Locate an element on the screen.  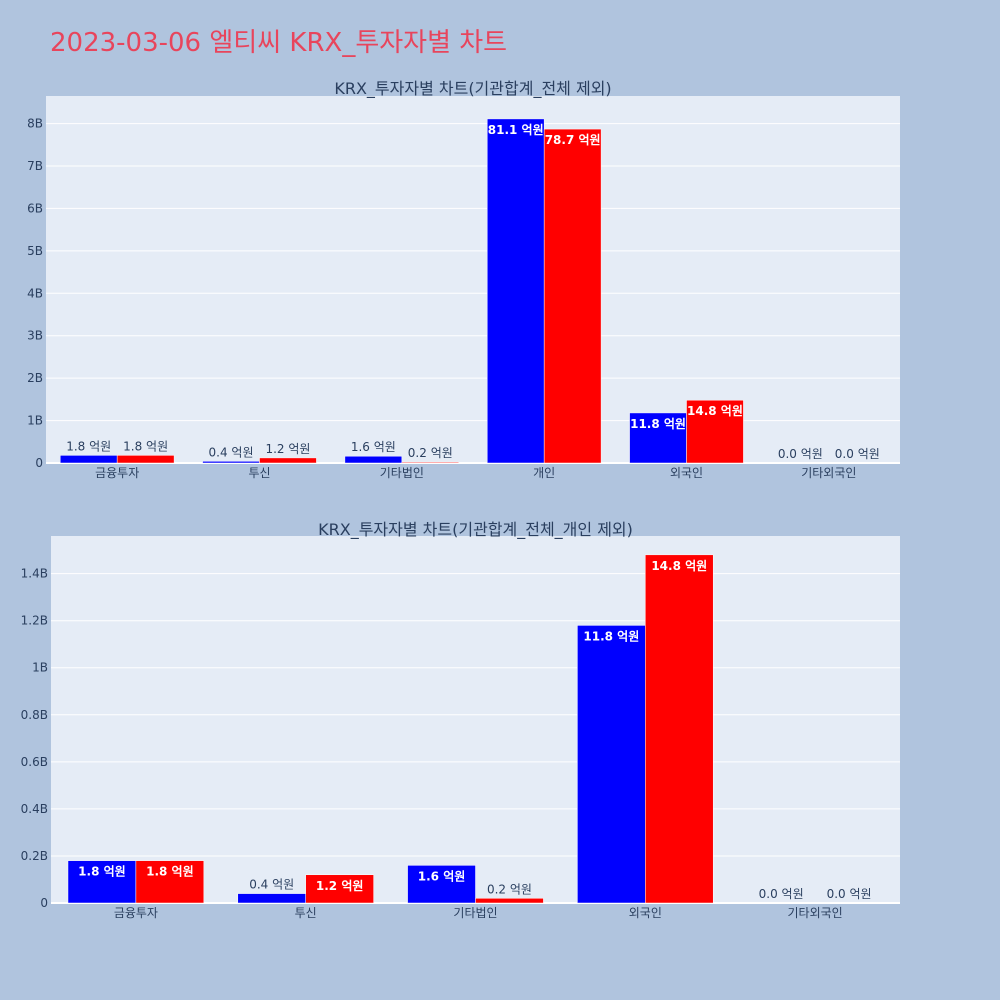
data-label: 78.7 억원 is located at coordinates (573, 140).